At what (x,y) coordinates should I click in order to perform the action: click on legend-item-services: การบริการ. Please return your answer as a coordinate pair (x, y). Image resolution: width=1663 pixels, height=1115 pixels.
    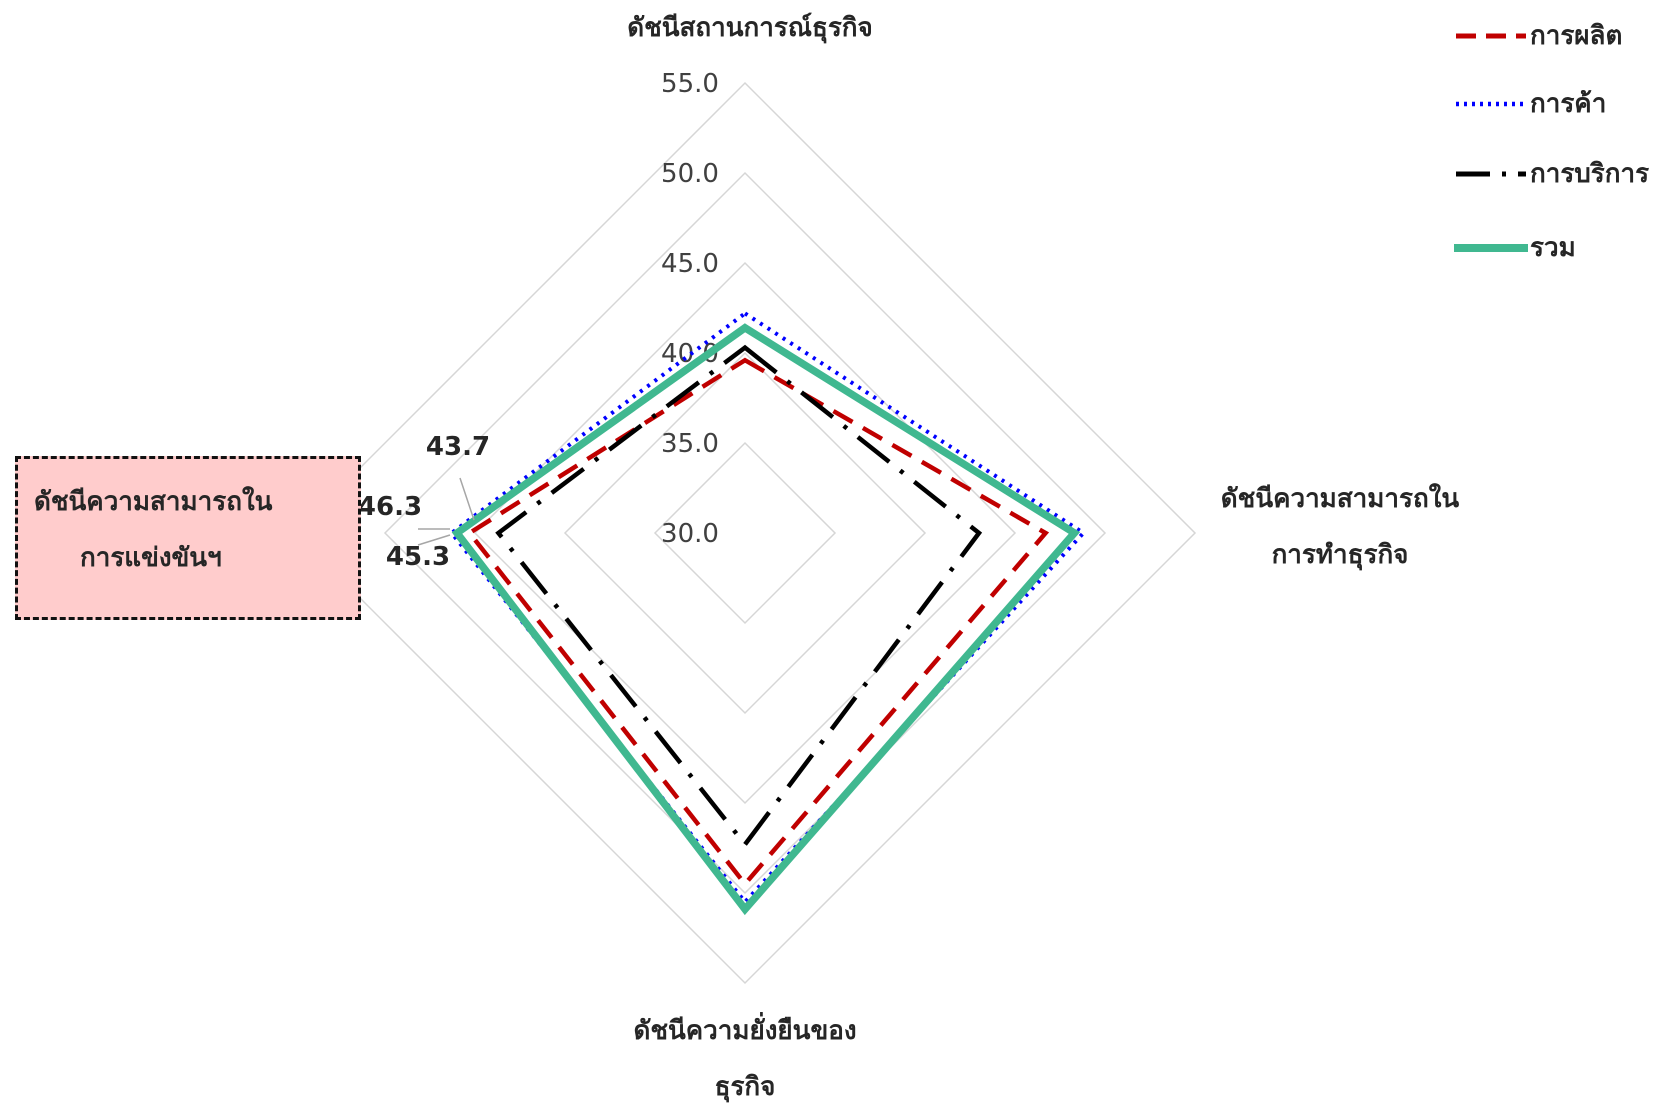
    Looking at the image, I should click on (1557, 174).